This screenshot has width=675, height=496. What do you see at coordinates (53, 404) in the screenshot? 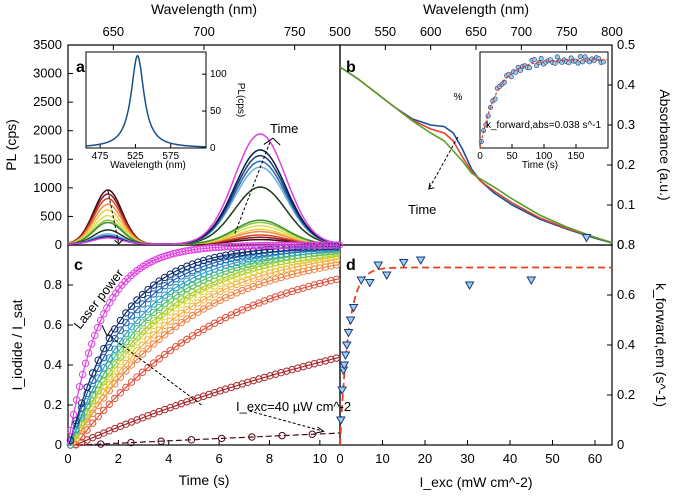
I see `panel-c-ytick-label: 0.2` at bounding box center [53, 404].